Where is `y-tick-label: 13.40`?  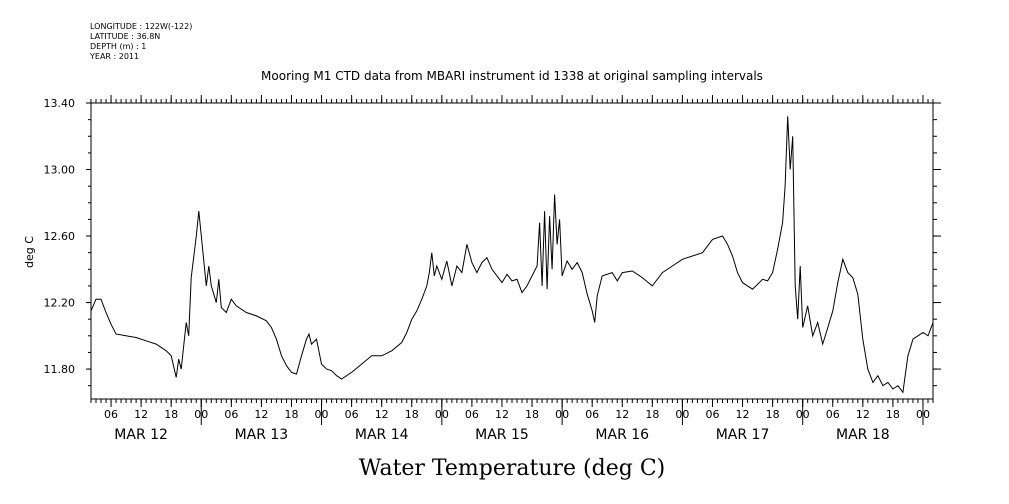 y-tick-label: 13.40 is located at coordinates (60, 103).